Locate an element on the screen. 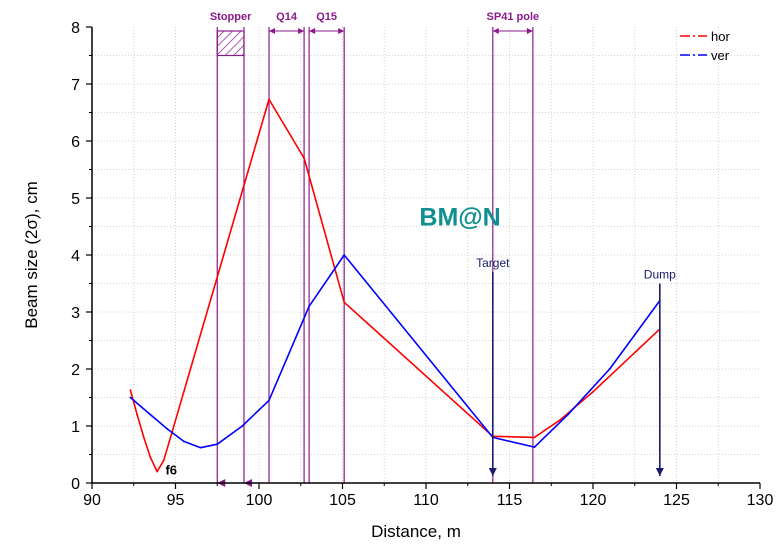 The height and width of the screenshot is (549, 778). x-tick-label: 120 is located at coordinates (593, 500).